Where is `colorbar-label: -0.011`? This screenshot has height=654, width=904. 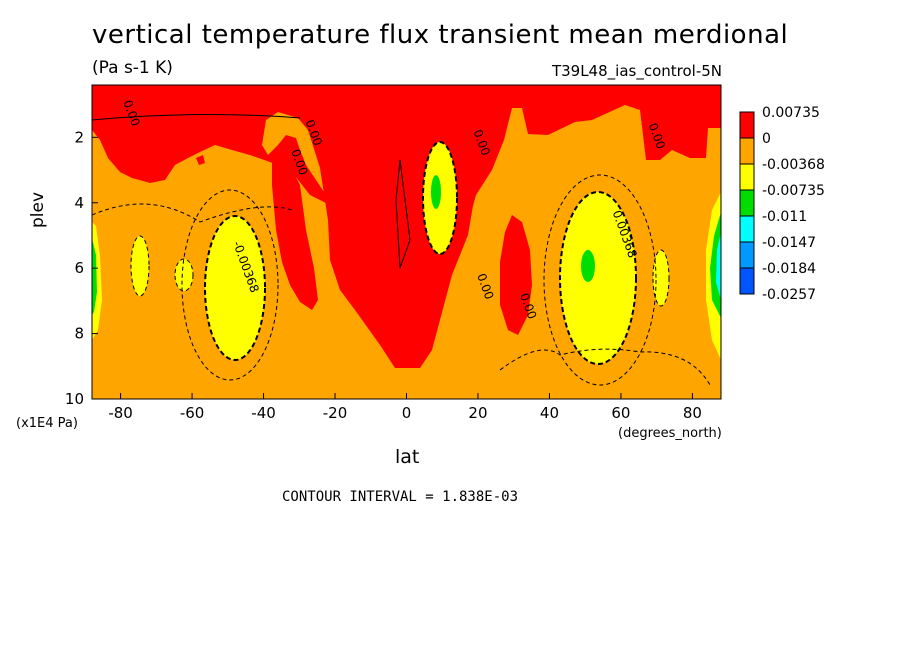
colorbar-label: -0.011 is located at coordinates (784, 217).